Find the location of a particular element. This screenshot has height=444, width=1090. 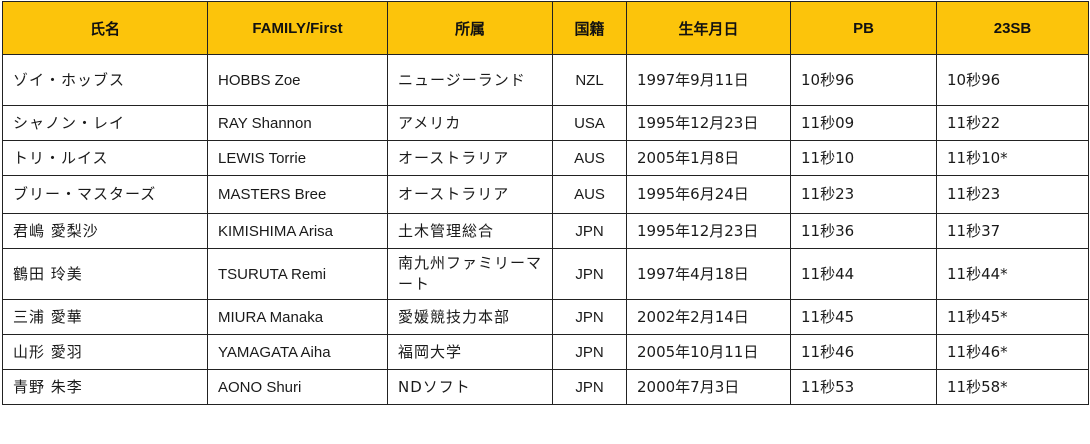

cell-name: 三浦 愛華 is located at coordinates (105, 317).